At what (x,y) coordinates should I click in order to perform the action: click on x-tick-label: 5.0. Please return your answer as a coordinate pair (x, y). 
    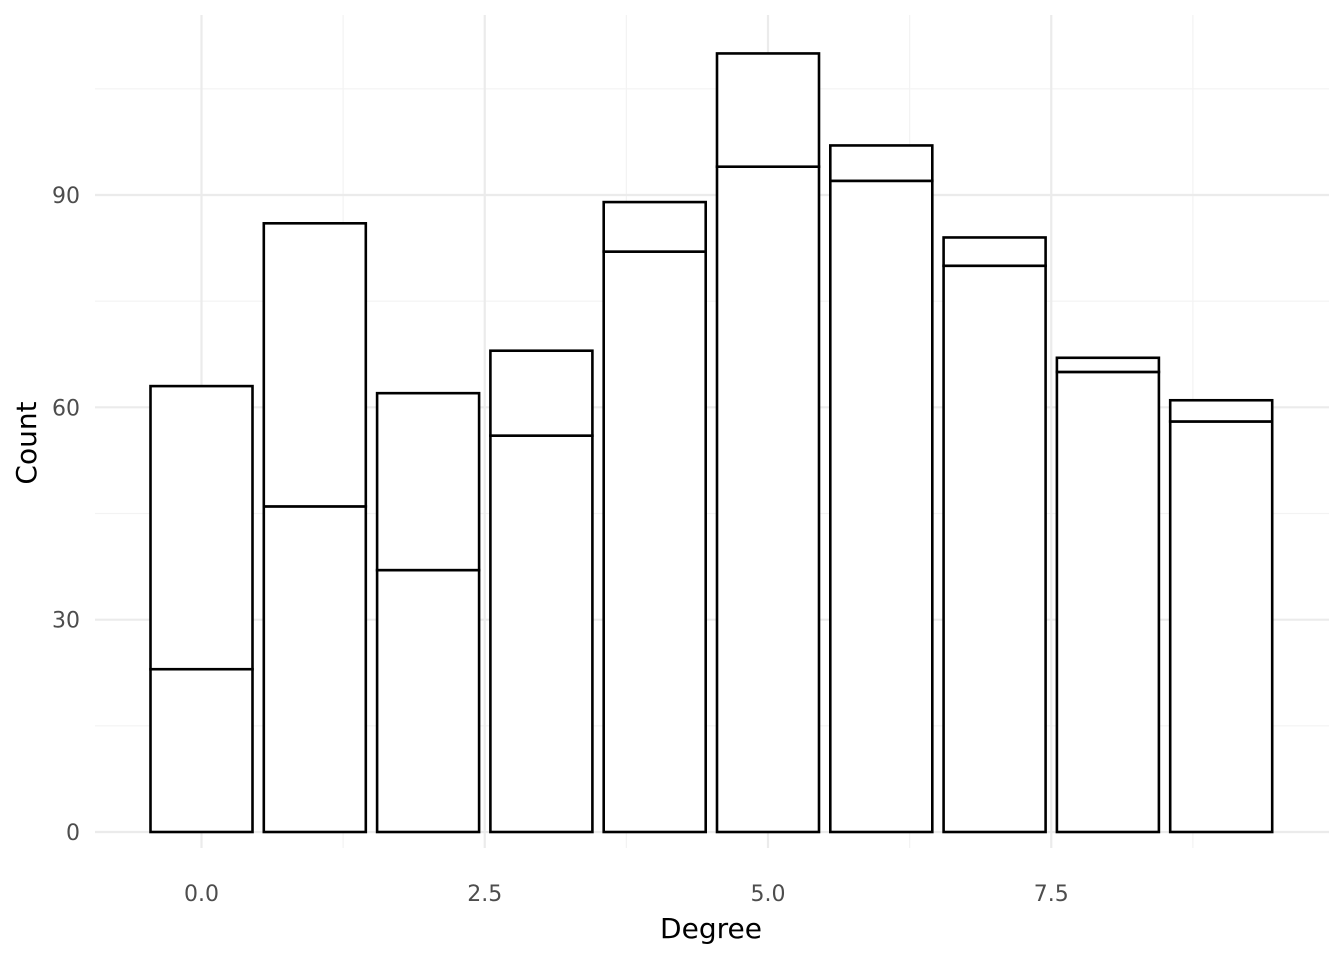
    Looking at the image, I should click on (768, 894).